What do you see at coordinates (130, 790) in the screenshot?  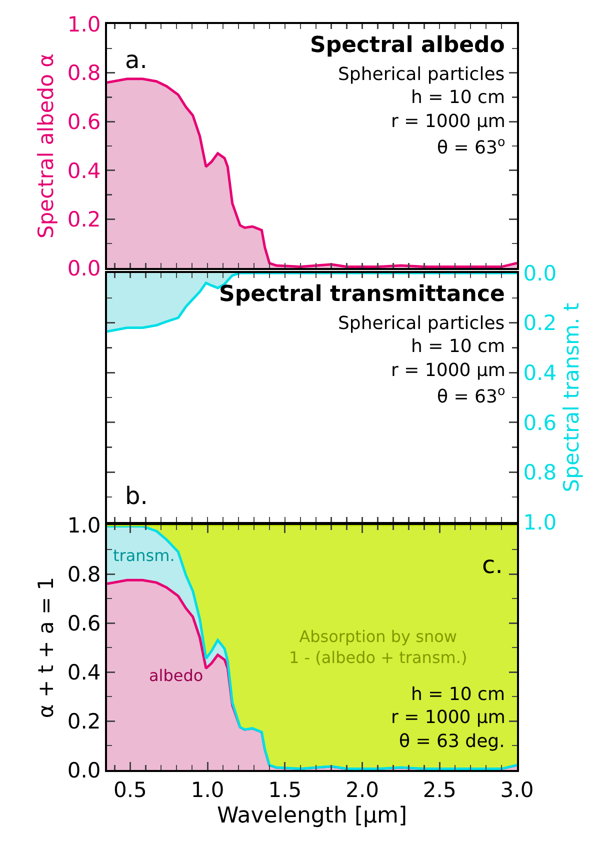 I see `x-tick-label: 0.5` at bounding box center [130, 790].